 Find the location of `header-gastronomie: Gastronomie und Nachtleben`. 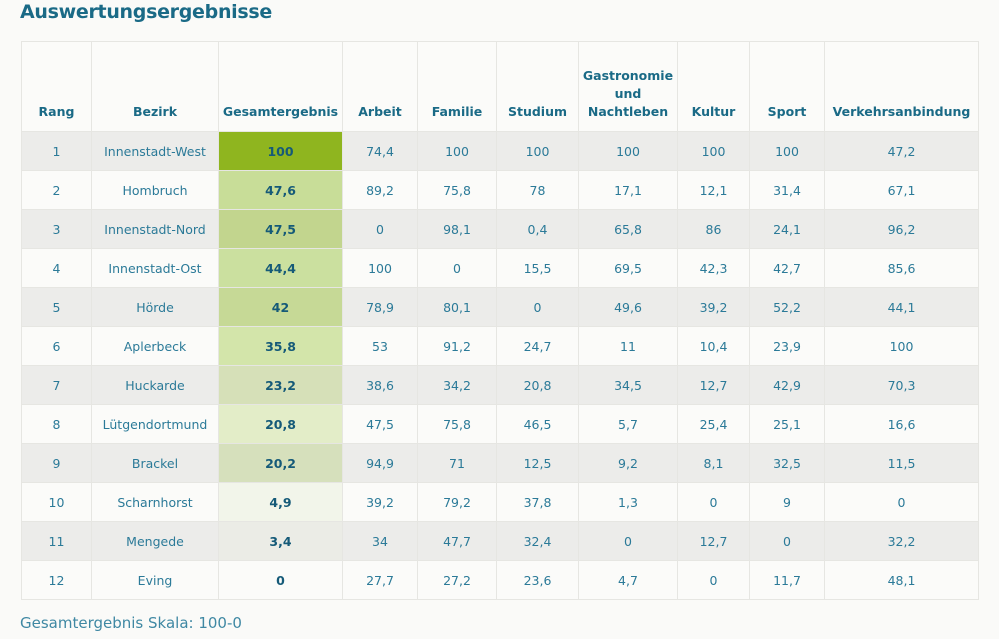

header-gastronomie: Gastronomie und Nachtleben is located at coordinates (628, 86).